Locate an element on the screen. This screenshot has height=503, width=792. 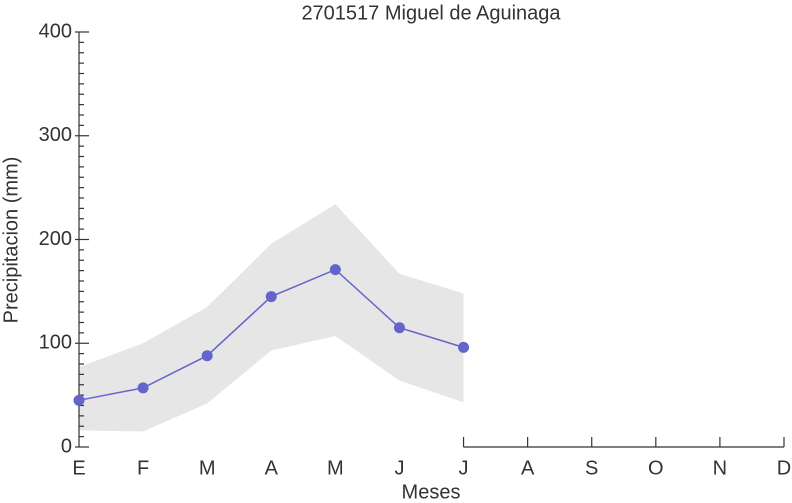
y-tick-label: 200 is located at coordinates (55, 239).